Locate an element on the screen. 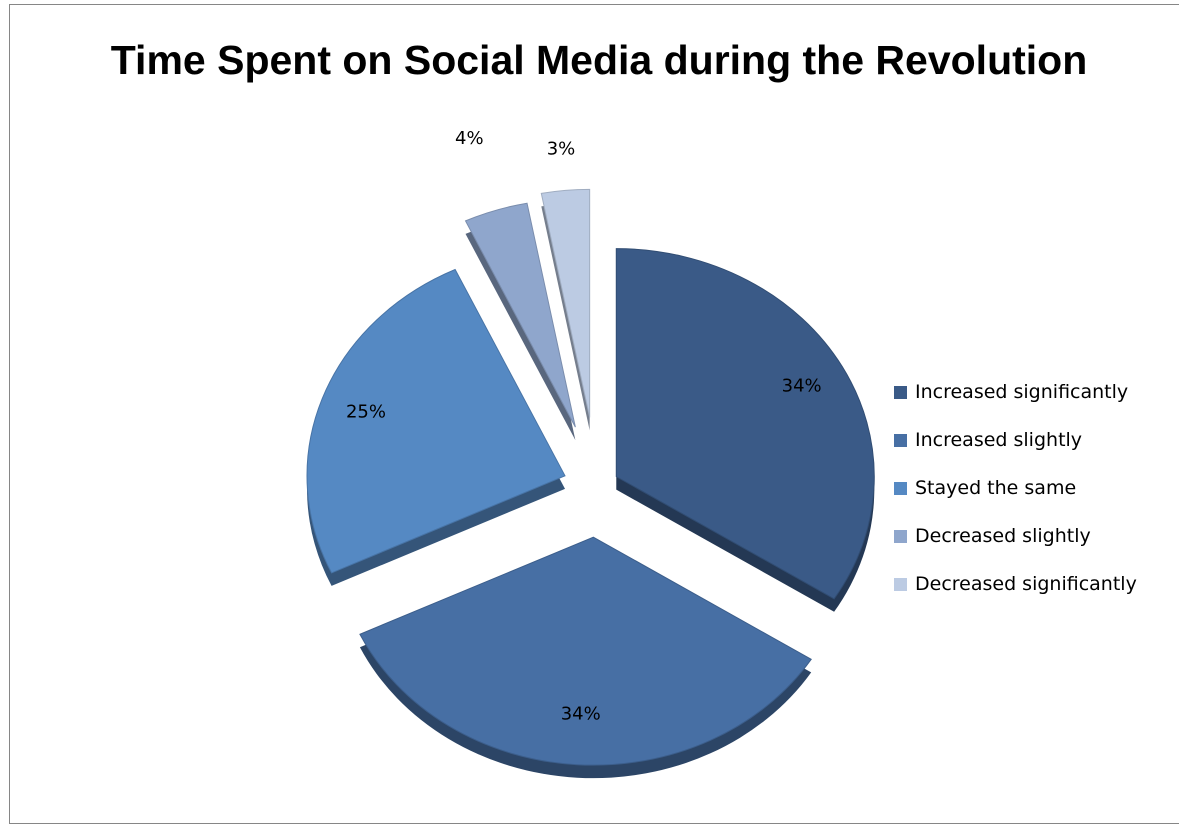  legend-label: Increased slightly is located at coordinates (999, 440).